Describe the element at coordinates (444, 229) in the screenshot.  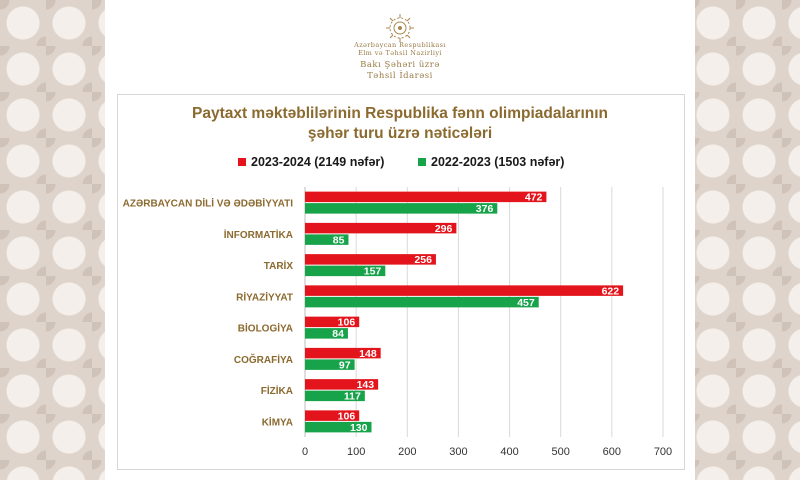
I see `bar-value-label: 296` at that location.